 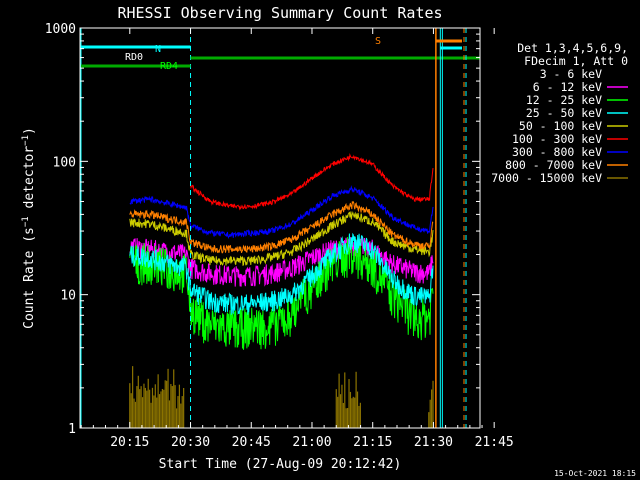 I want to click on legend-label: 12 - 25 keV, so click(x=564, y=100).